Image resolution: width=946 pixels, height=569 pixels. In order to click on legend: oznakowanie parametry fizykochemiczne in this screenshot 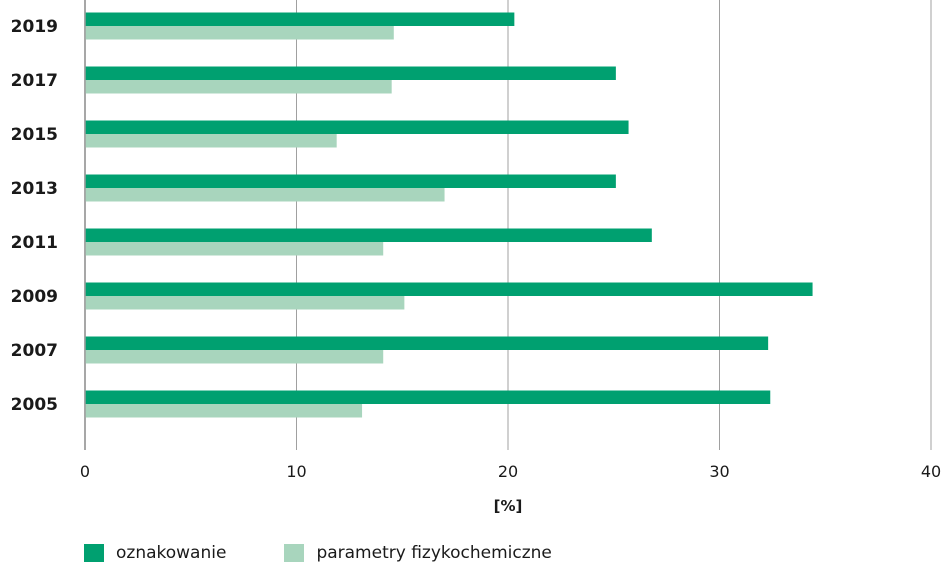, I will do `click(347, 553)`.